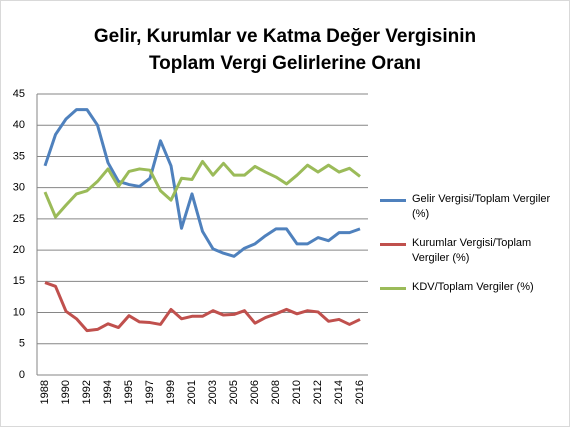 This screenshot has width=570, height=427. I want to click on y-tick-label: 15, so click(19, 281).